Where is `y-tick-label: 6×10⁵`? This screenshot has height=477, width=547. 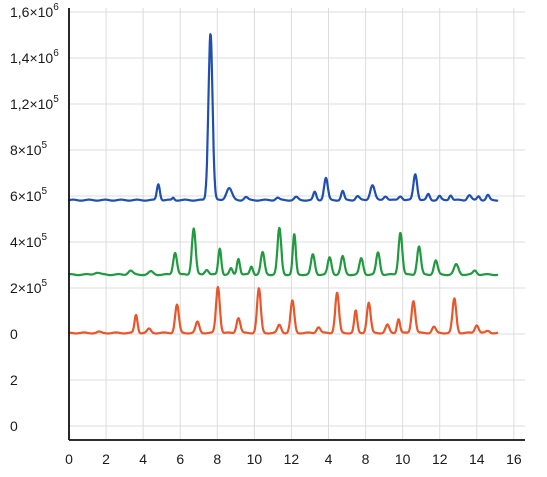
y-tick-label: 6×10⁵ is located at coordinates (29, 195).